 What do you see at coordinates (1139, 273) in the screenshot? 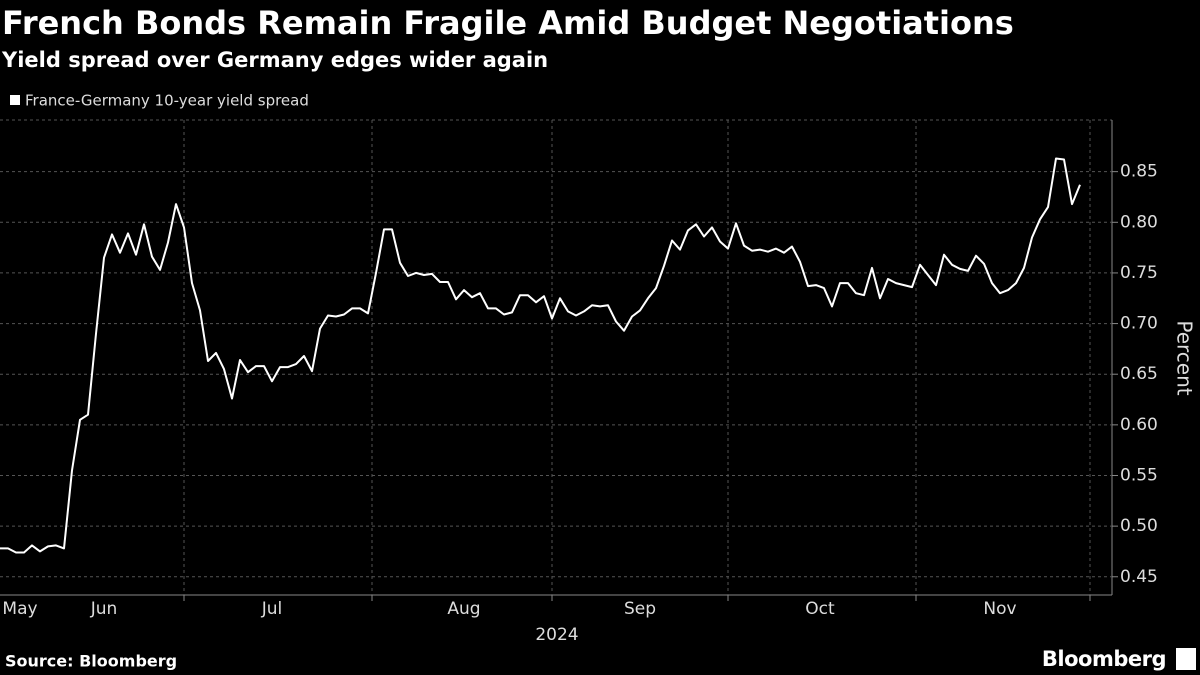
I see `y-tick-label: 0.75` at bounding box center [1139, 273].